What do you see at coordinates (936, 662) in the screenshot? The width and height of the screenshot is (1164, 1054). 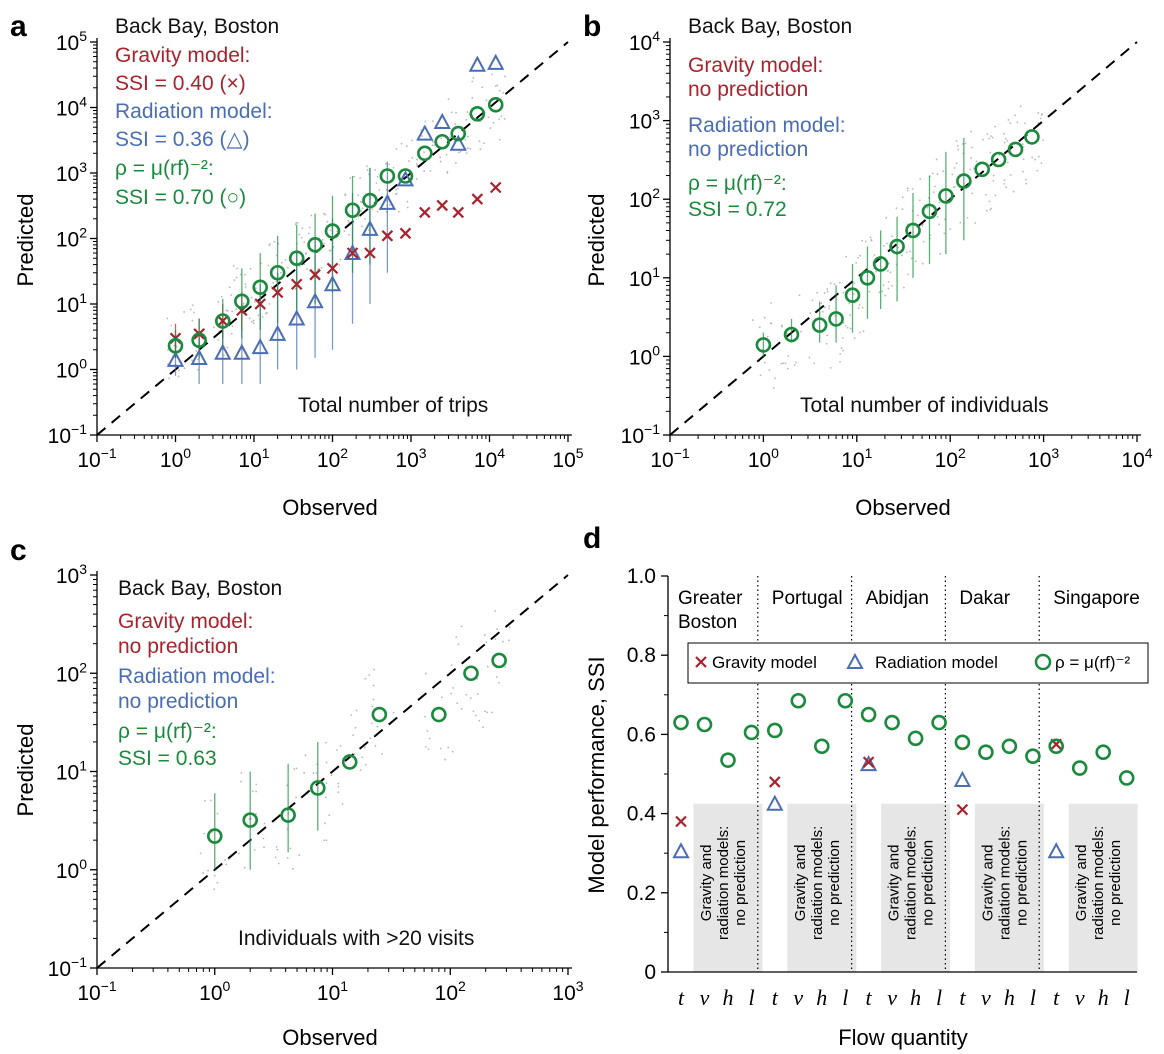 I see `legend-radiation-label: Radiation model` at bounding box center [936, 662].